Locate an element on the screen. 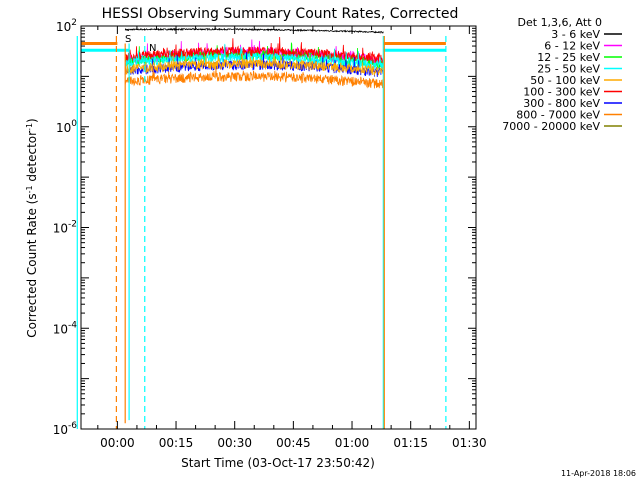 The image size is (640, 480). y-tick-label: 10⁰ is located at coordinates (66, 127).